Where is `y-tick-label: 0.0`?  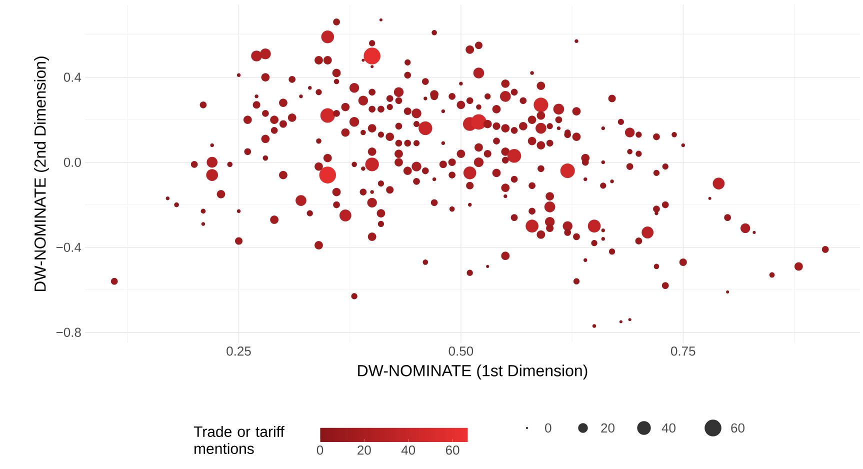
y-tick-label: 0.0 is located at coordinates (72, 162).